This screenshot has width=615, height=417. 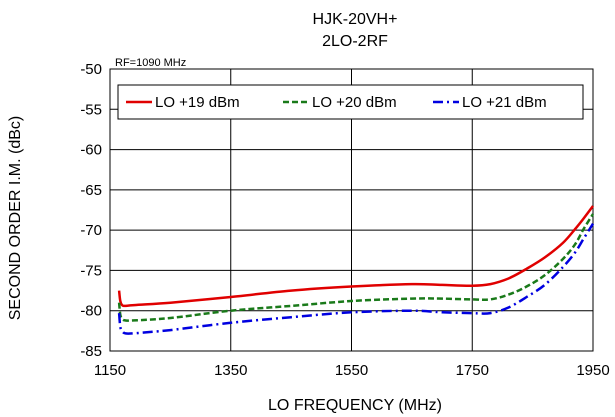 I want to click on chart-subtitle: 2LO-2RF, so click(x=355, y=41).